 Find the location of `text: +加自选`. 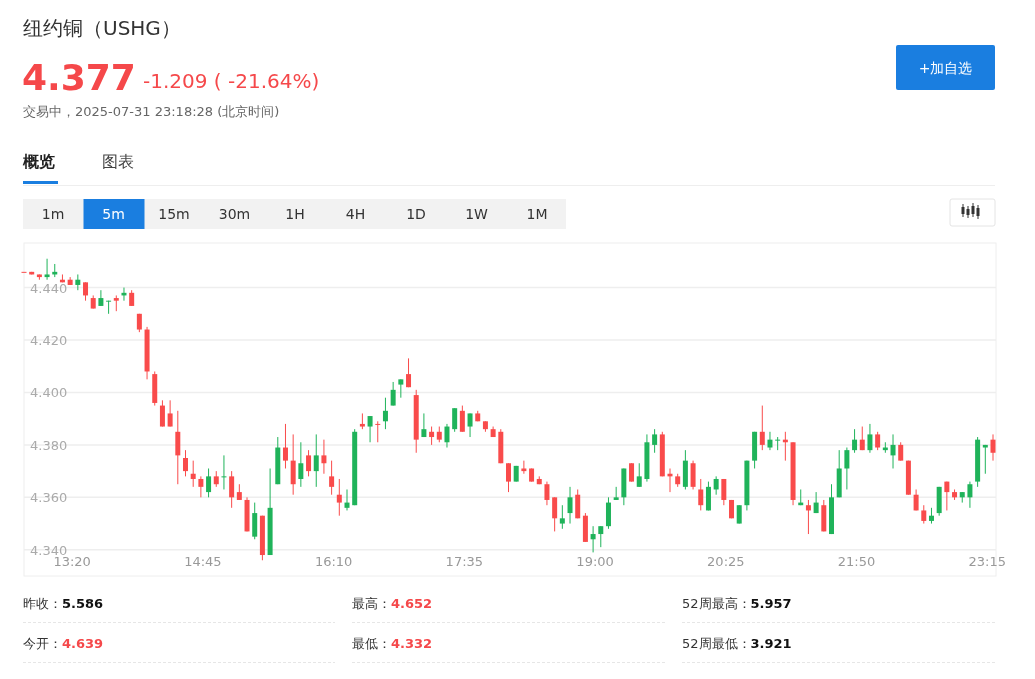

text: +加自选 is located at coordinates (945, 68).